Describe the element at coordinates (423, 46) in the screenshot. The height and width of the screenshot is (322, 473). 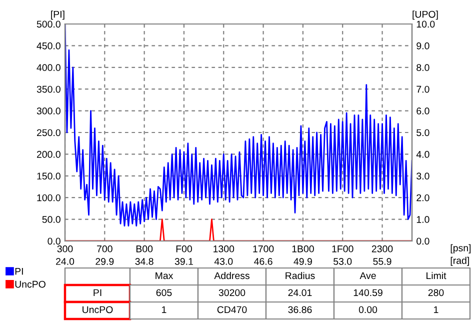
I see `y2-tick-label: 9.0` at that location.